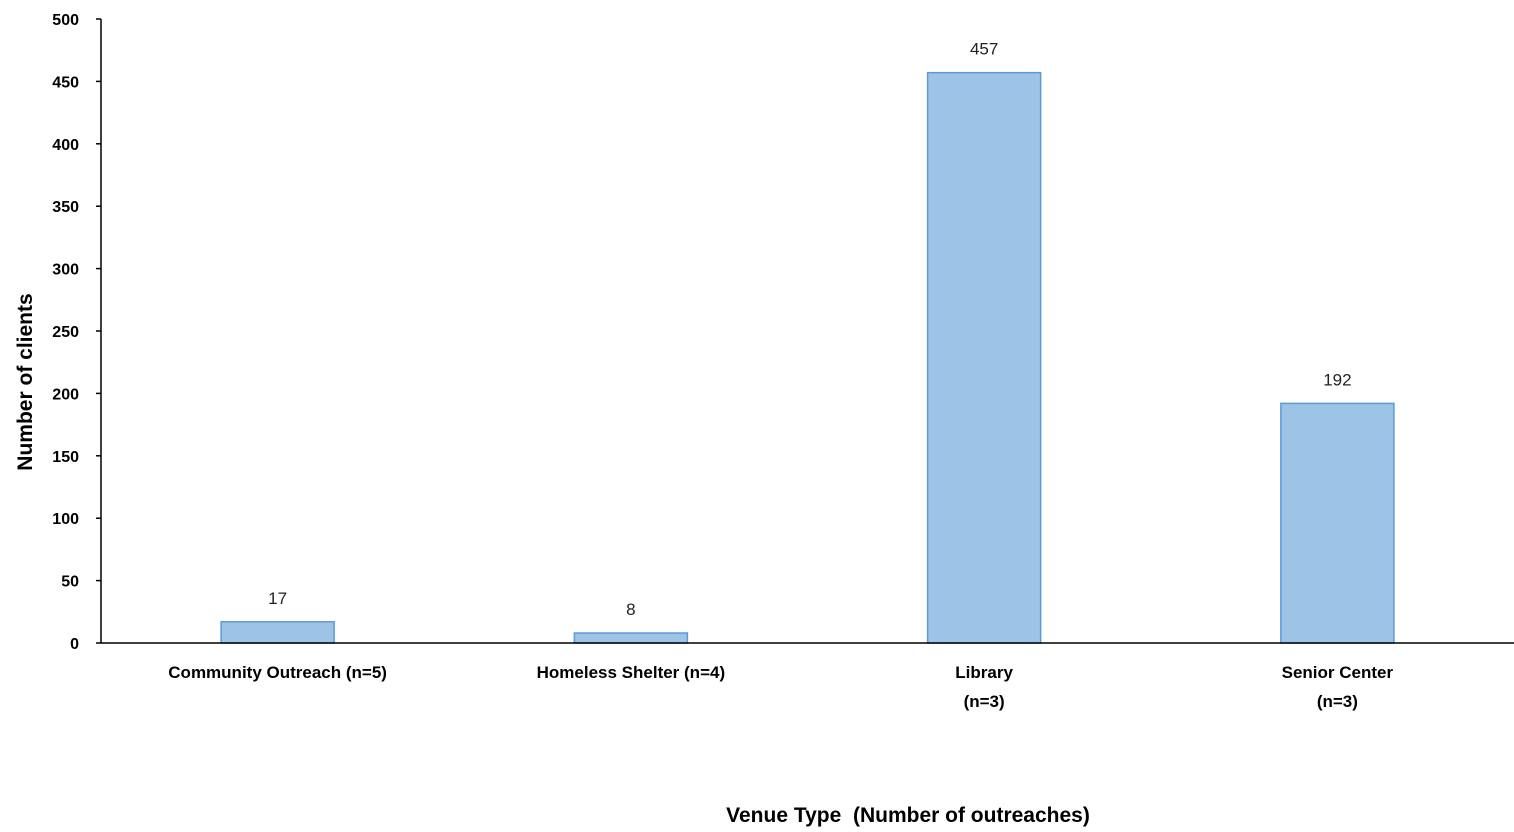 This screenshot has height=832, width=1514. I want to click on category-label: Library, so click(984, 672).